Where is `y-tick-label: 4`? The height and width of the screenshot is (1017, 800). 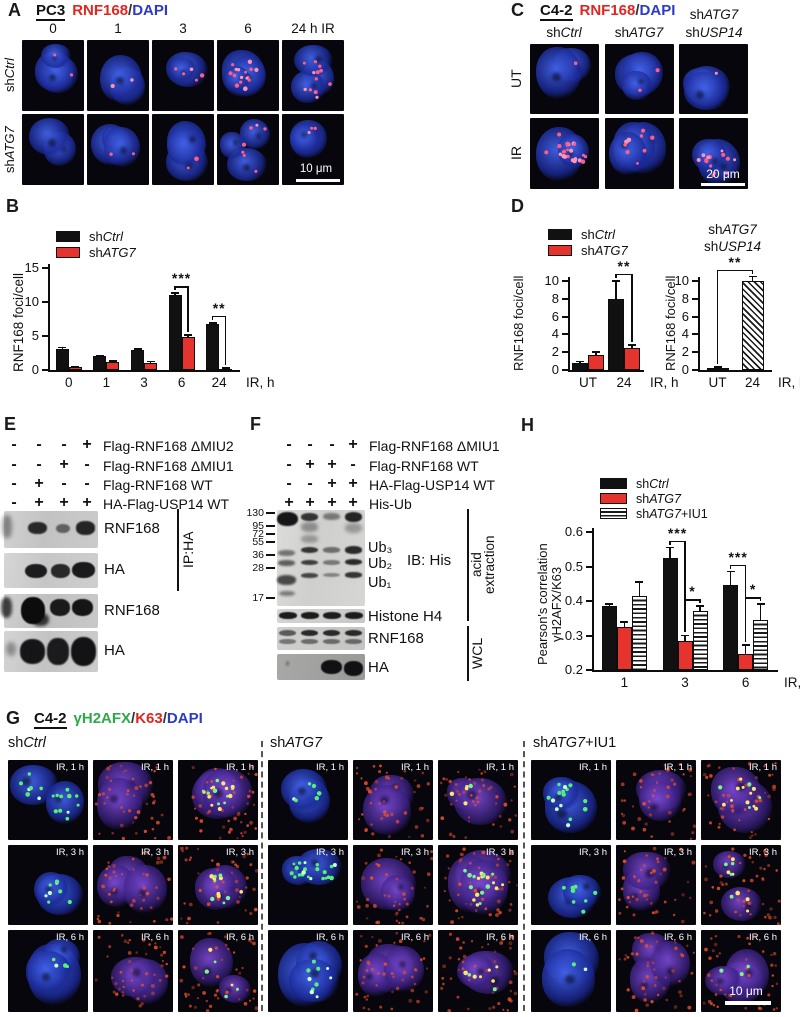
y-tick-label: 4 is located at coordinates (555, 334).